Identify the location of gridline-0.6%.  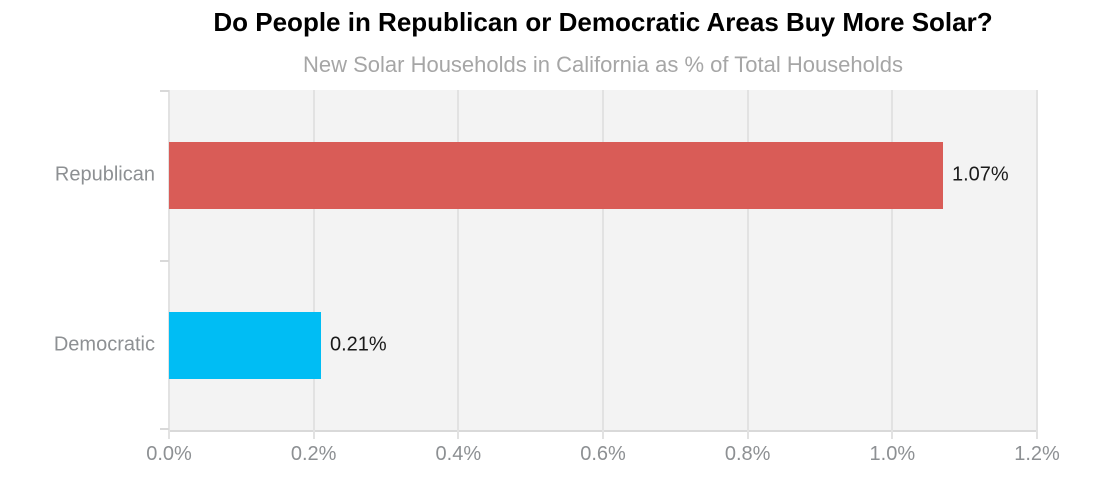
(603, 264).